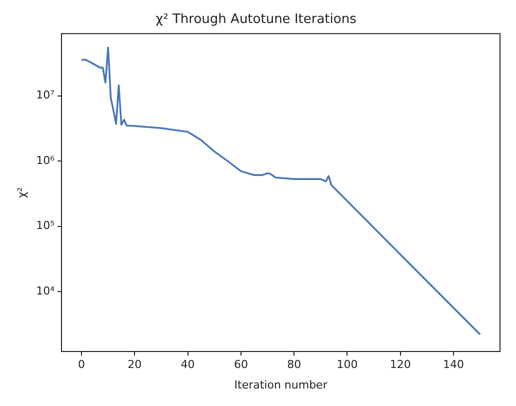 This screenshot has width=516, height=406. What do you see at coordinates (294, 365) in the screenshot?
I see `x-tick-label: 80` at bounding box center [294, 365].